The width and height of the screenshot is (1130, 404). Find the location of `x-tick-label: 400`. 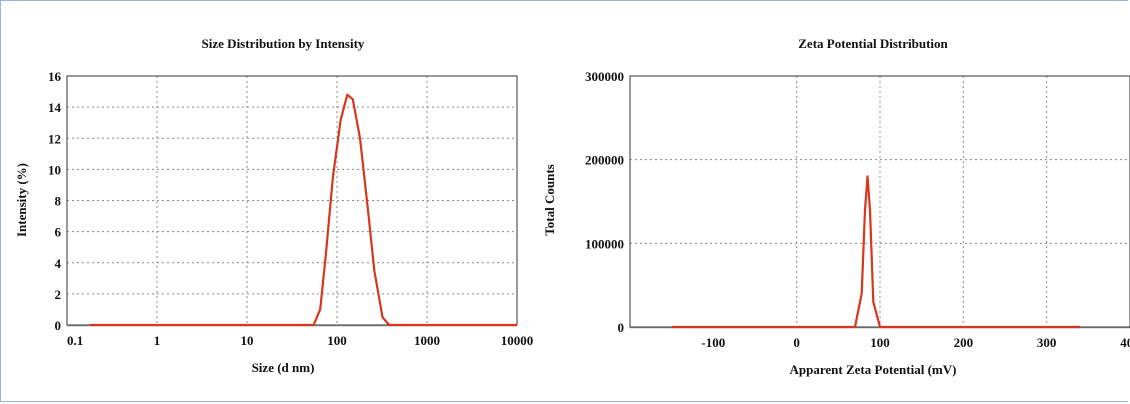

x-tick-label: 400 is located at coordinates (1125, 342).